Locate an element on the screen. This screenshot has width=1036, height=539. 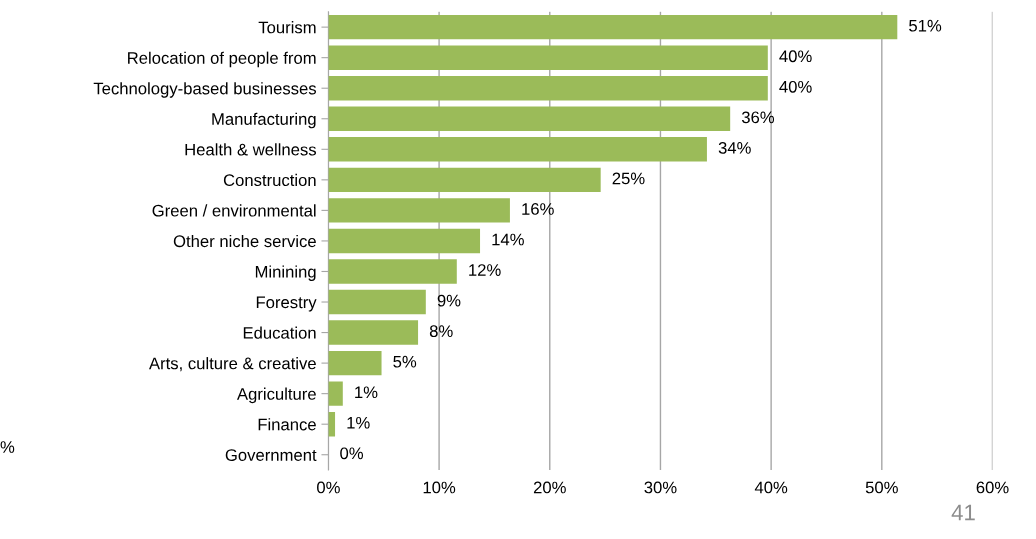
data-label: 12% is located at coordinates (485, 270).